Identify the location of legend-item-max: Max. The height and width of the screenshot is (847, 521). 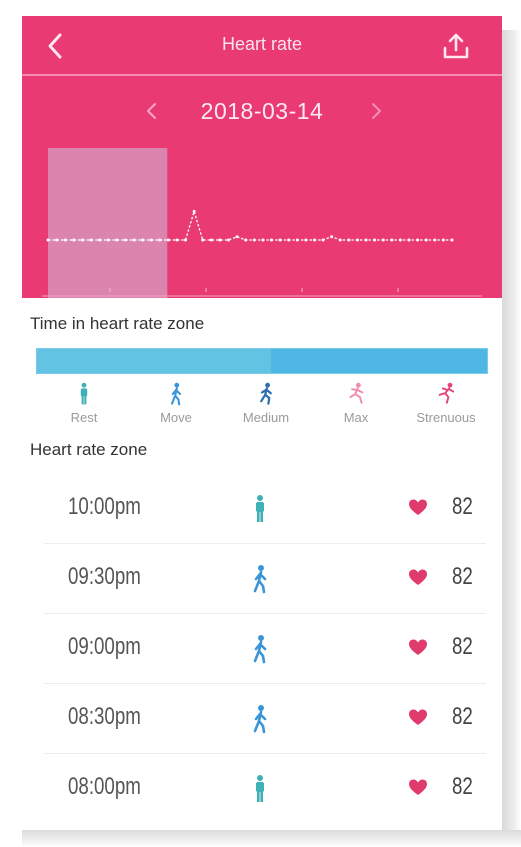
(356, 403).